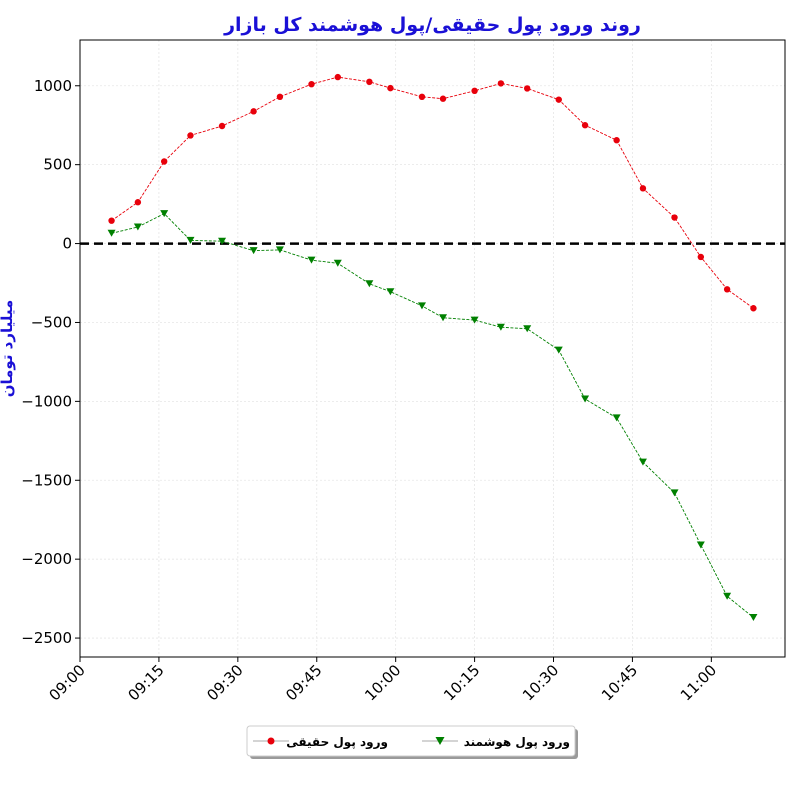 This screenshot has width=800, height=804. I want to click on x-tick-label: 09:45, so click(303, 682).